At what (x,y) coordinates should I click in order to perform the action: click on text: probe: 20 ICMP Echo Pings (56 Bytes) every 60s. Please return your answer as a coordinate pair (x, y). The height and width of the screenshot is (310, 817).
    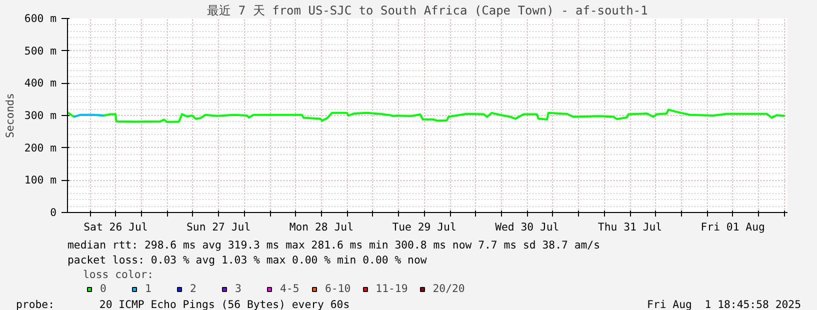
    Looking at the image, I should click on (183, 304).